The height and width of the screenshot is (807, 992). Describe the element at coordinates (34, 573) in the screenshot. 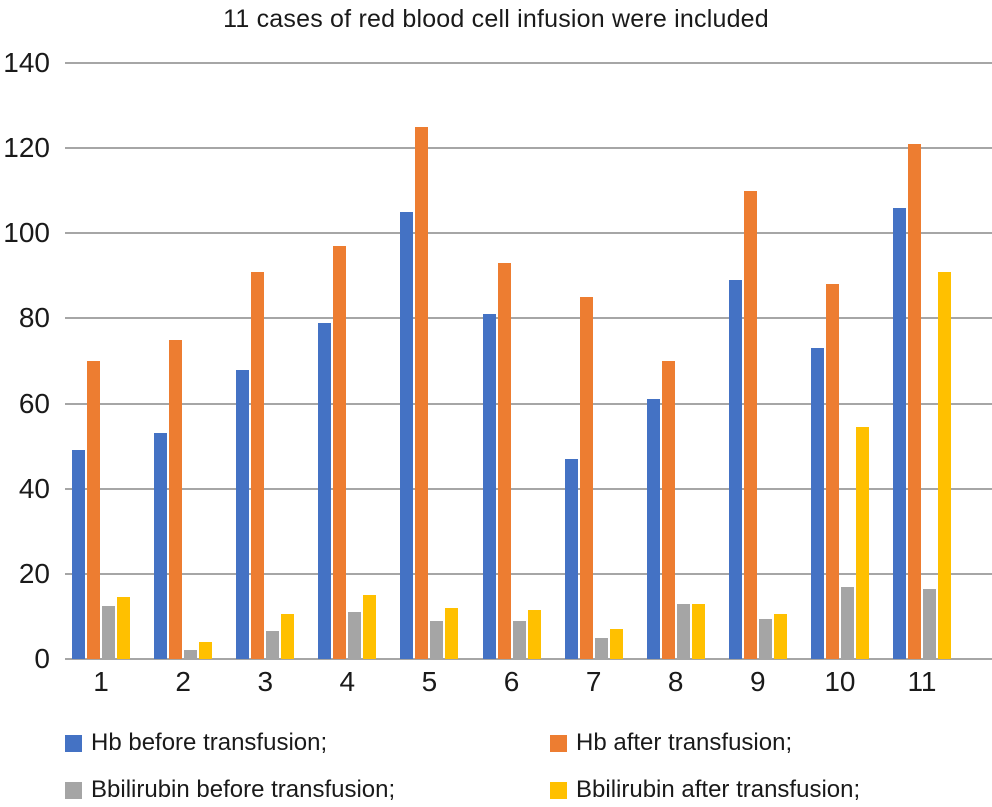

I see `y-axis-label: 20` at that location.